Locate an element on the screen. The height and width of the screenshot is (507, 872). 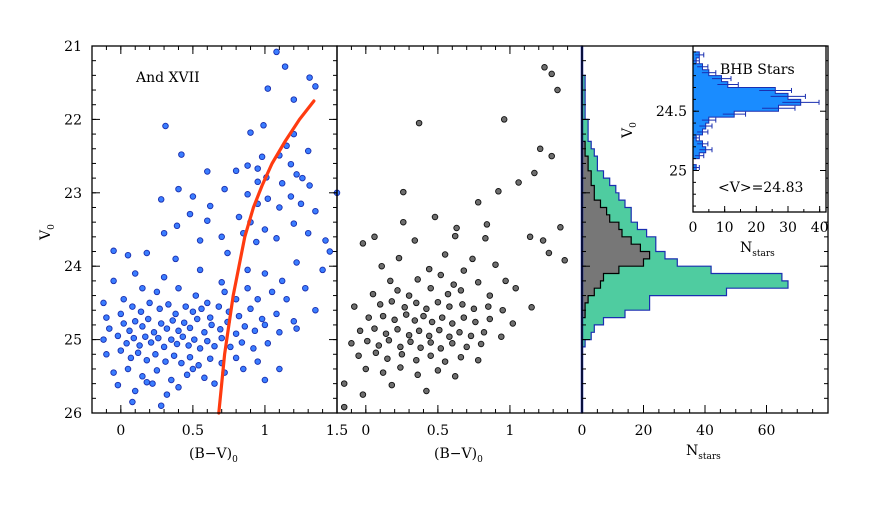
left-xlabel: (B−V)0 is located at coordinates (213, 455).